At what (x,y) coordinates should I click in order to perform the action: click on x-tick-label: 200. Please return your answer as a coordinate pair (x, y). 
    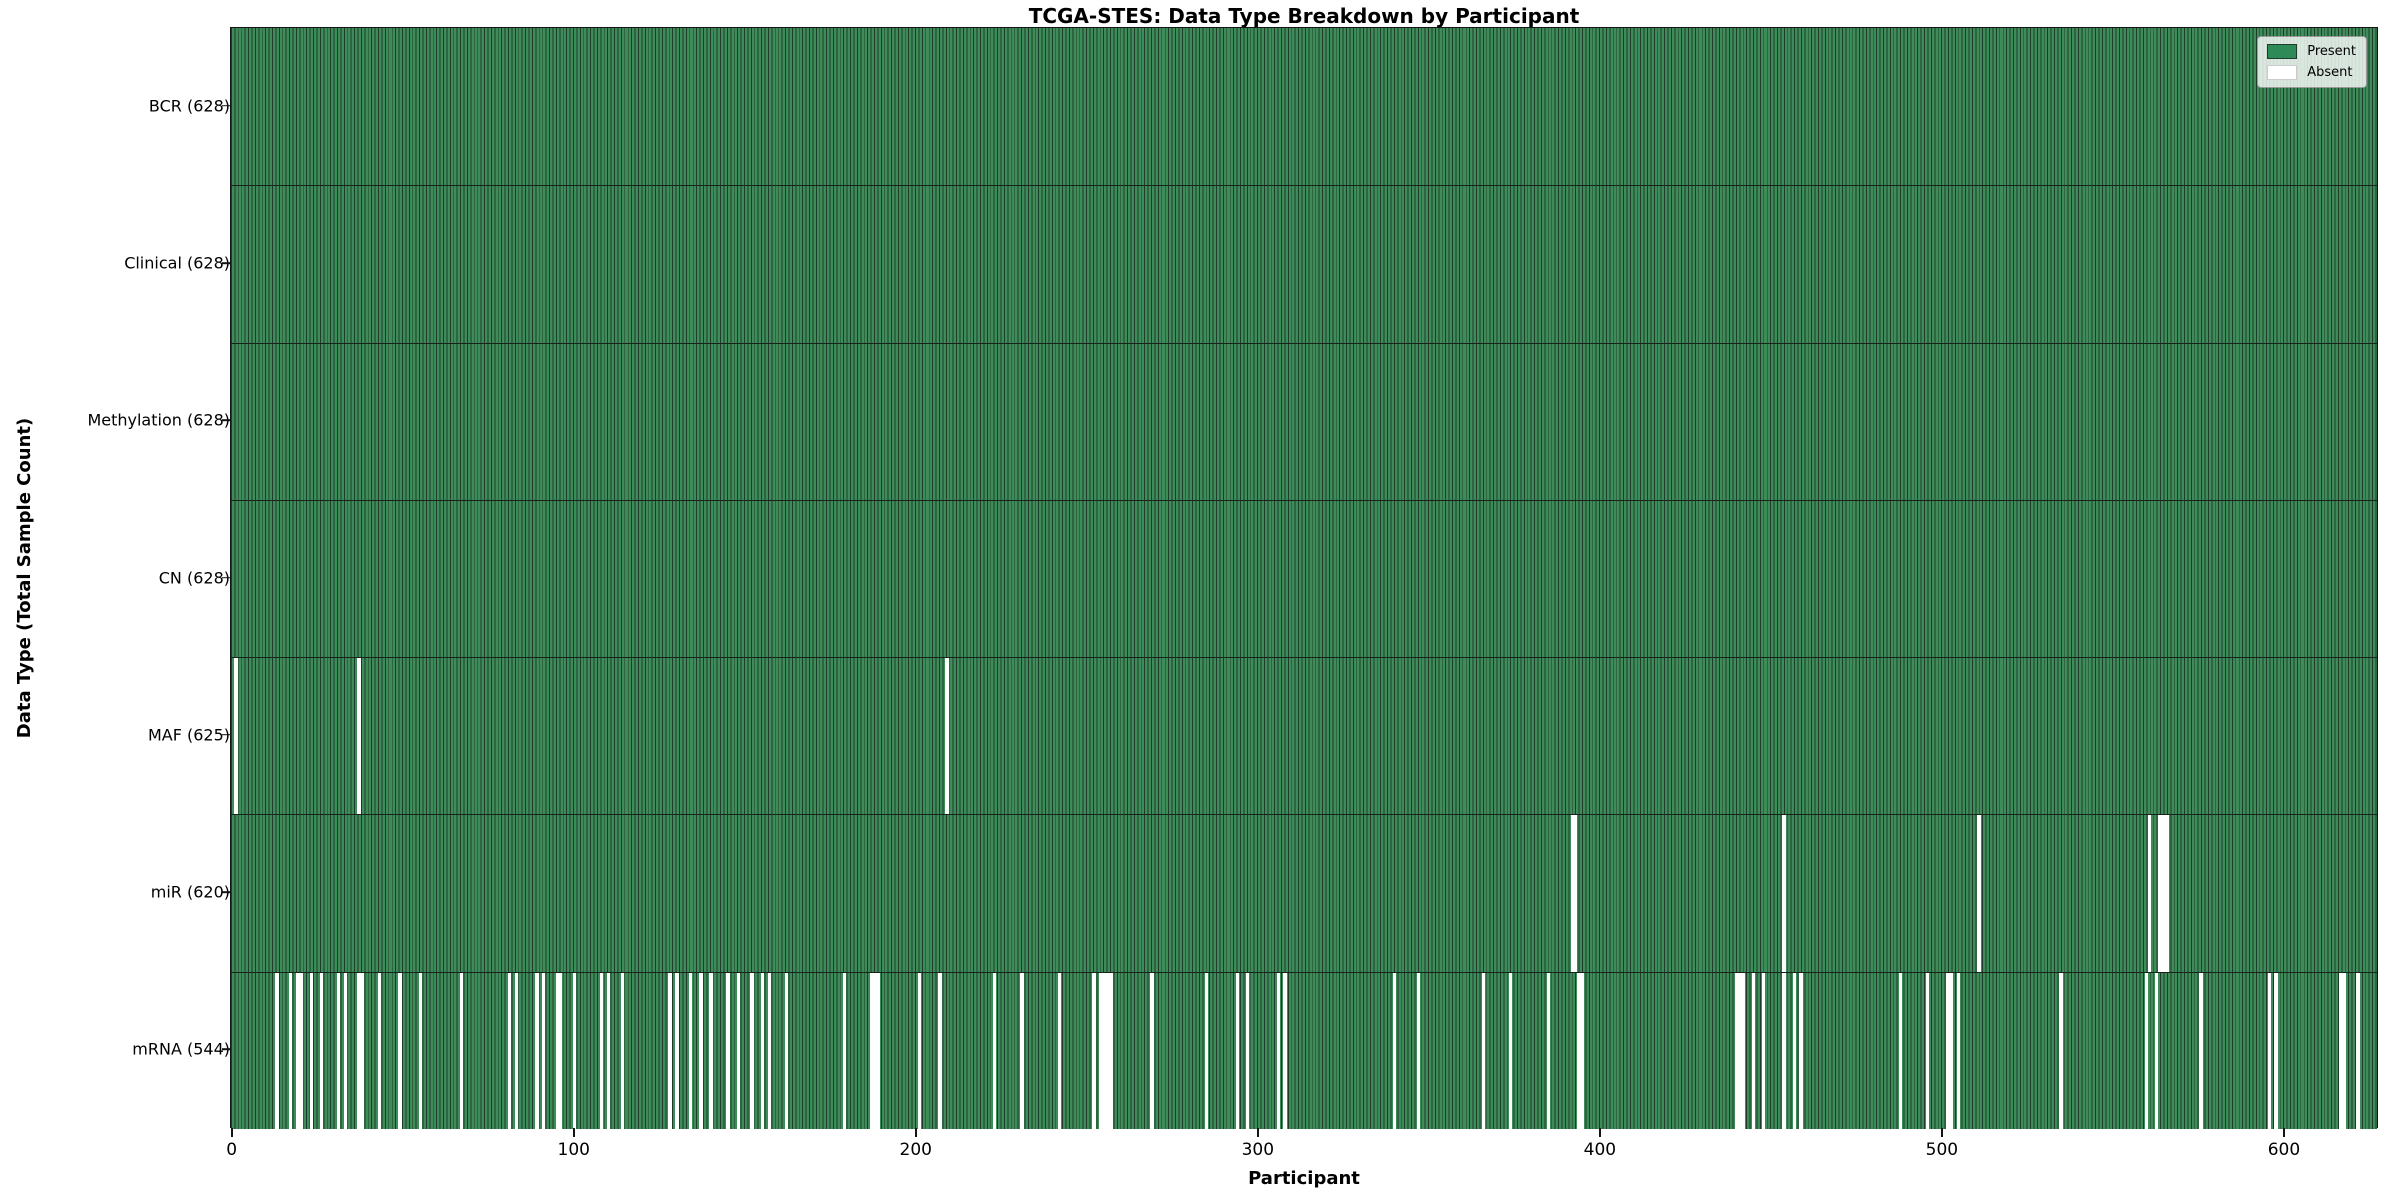
    Looking at the image, I should click on (916, 1150).